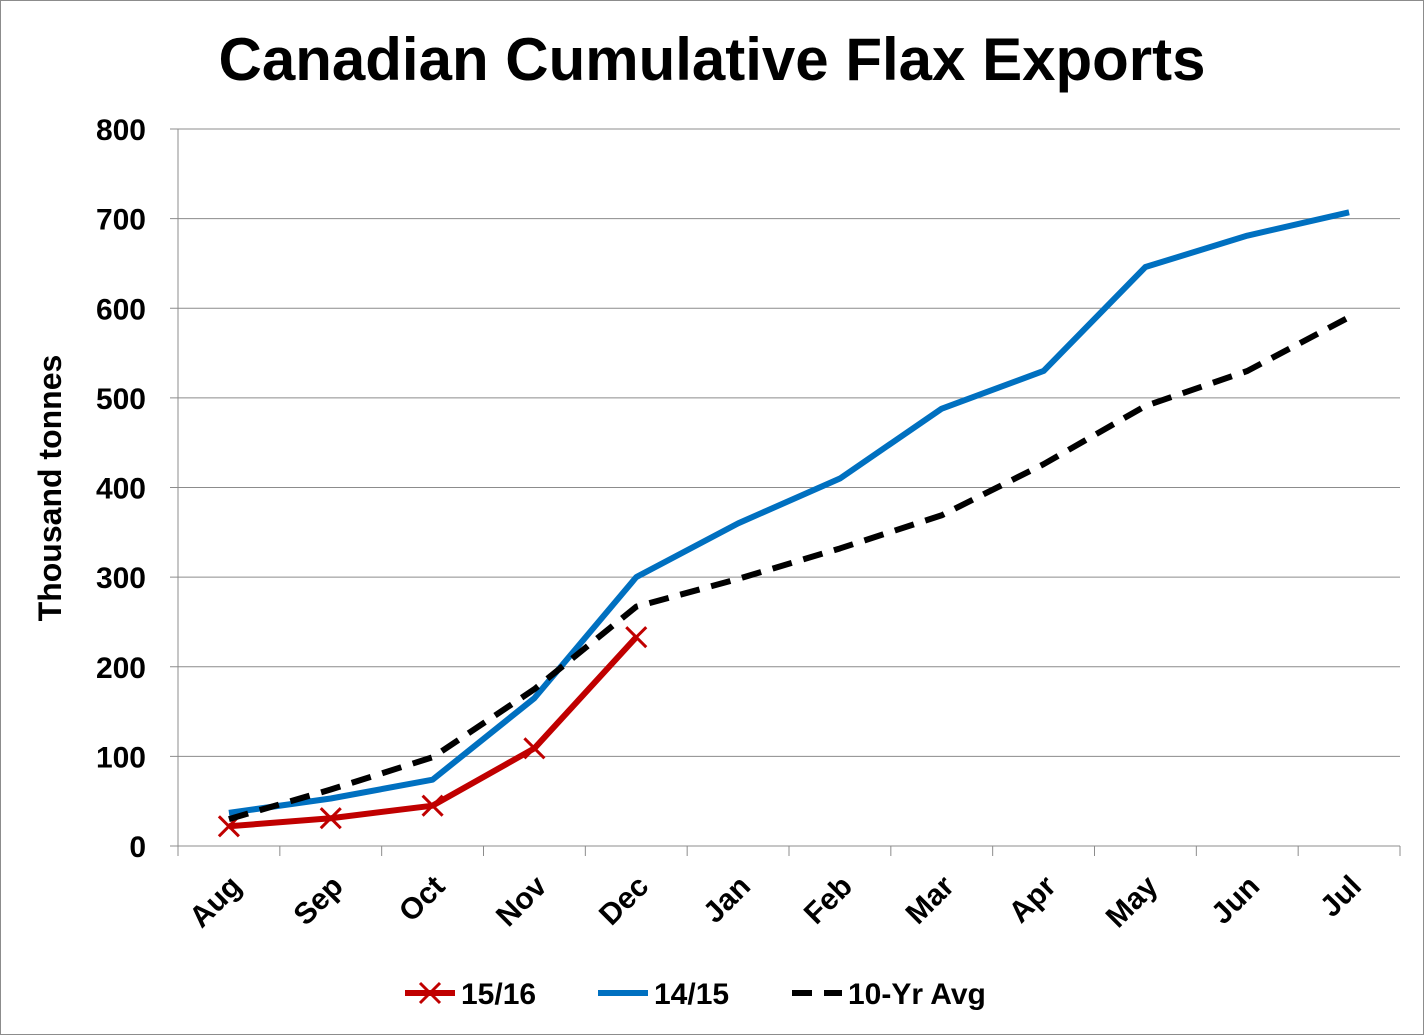  Describe the element at coordinates (1341, 897) in the screenshot. I see `x-tick-label: Jul` at that location.